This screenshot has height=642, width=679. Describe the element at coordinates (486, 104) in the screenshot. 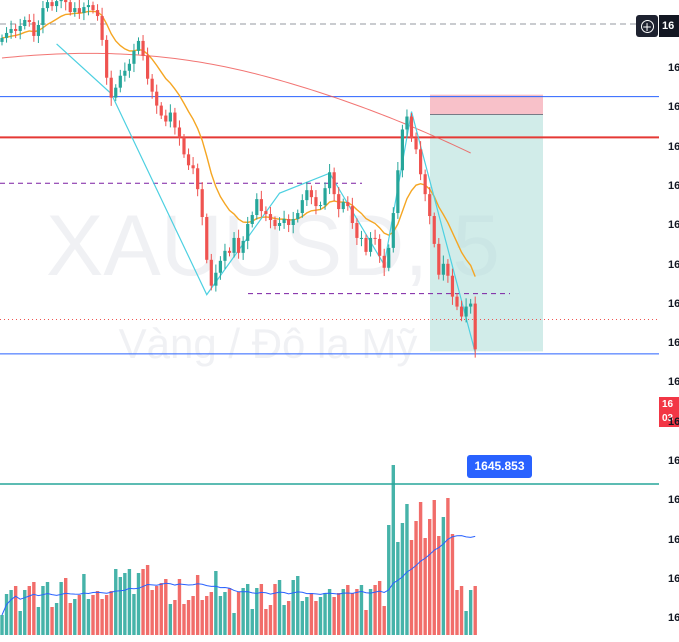

I see `stop-loss-zone` at that location.